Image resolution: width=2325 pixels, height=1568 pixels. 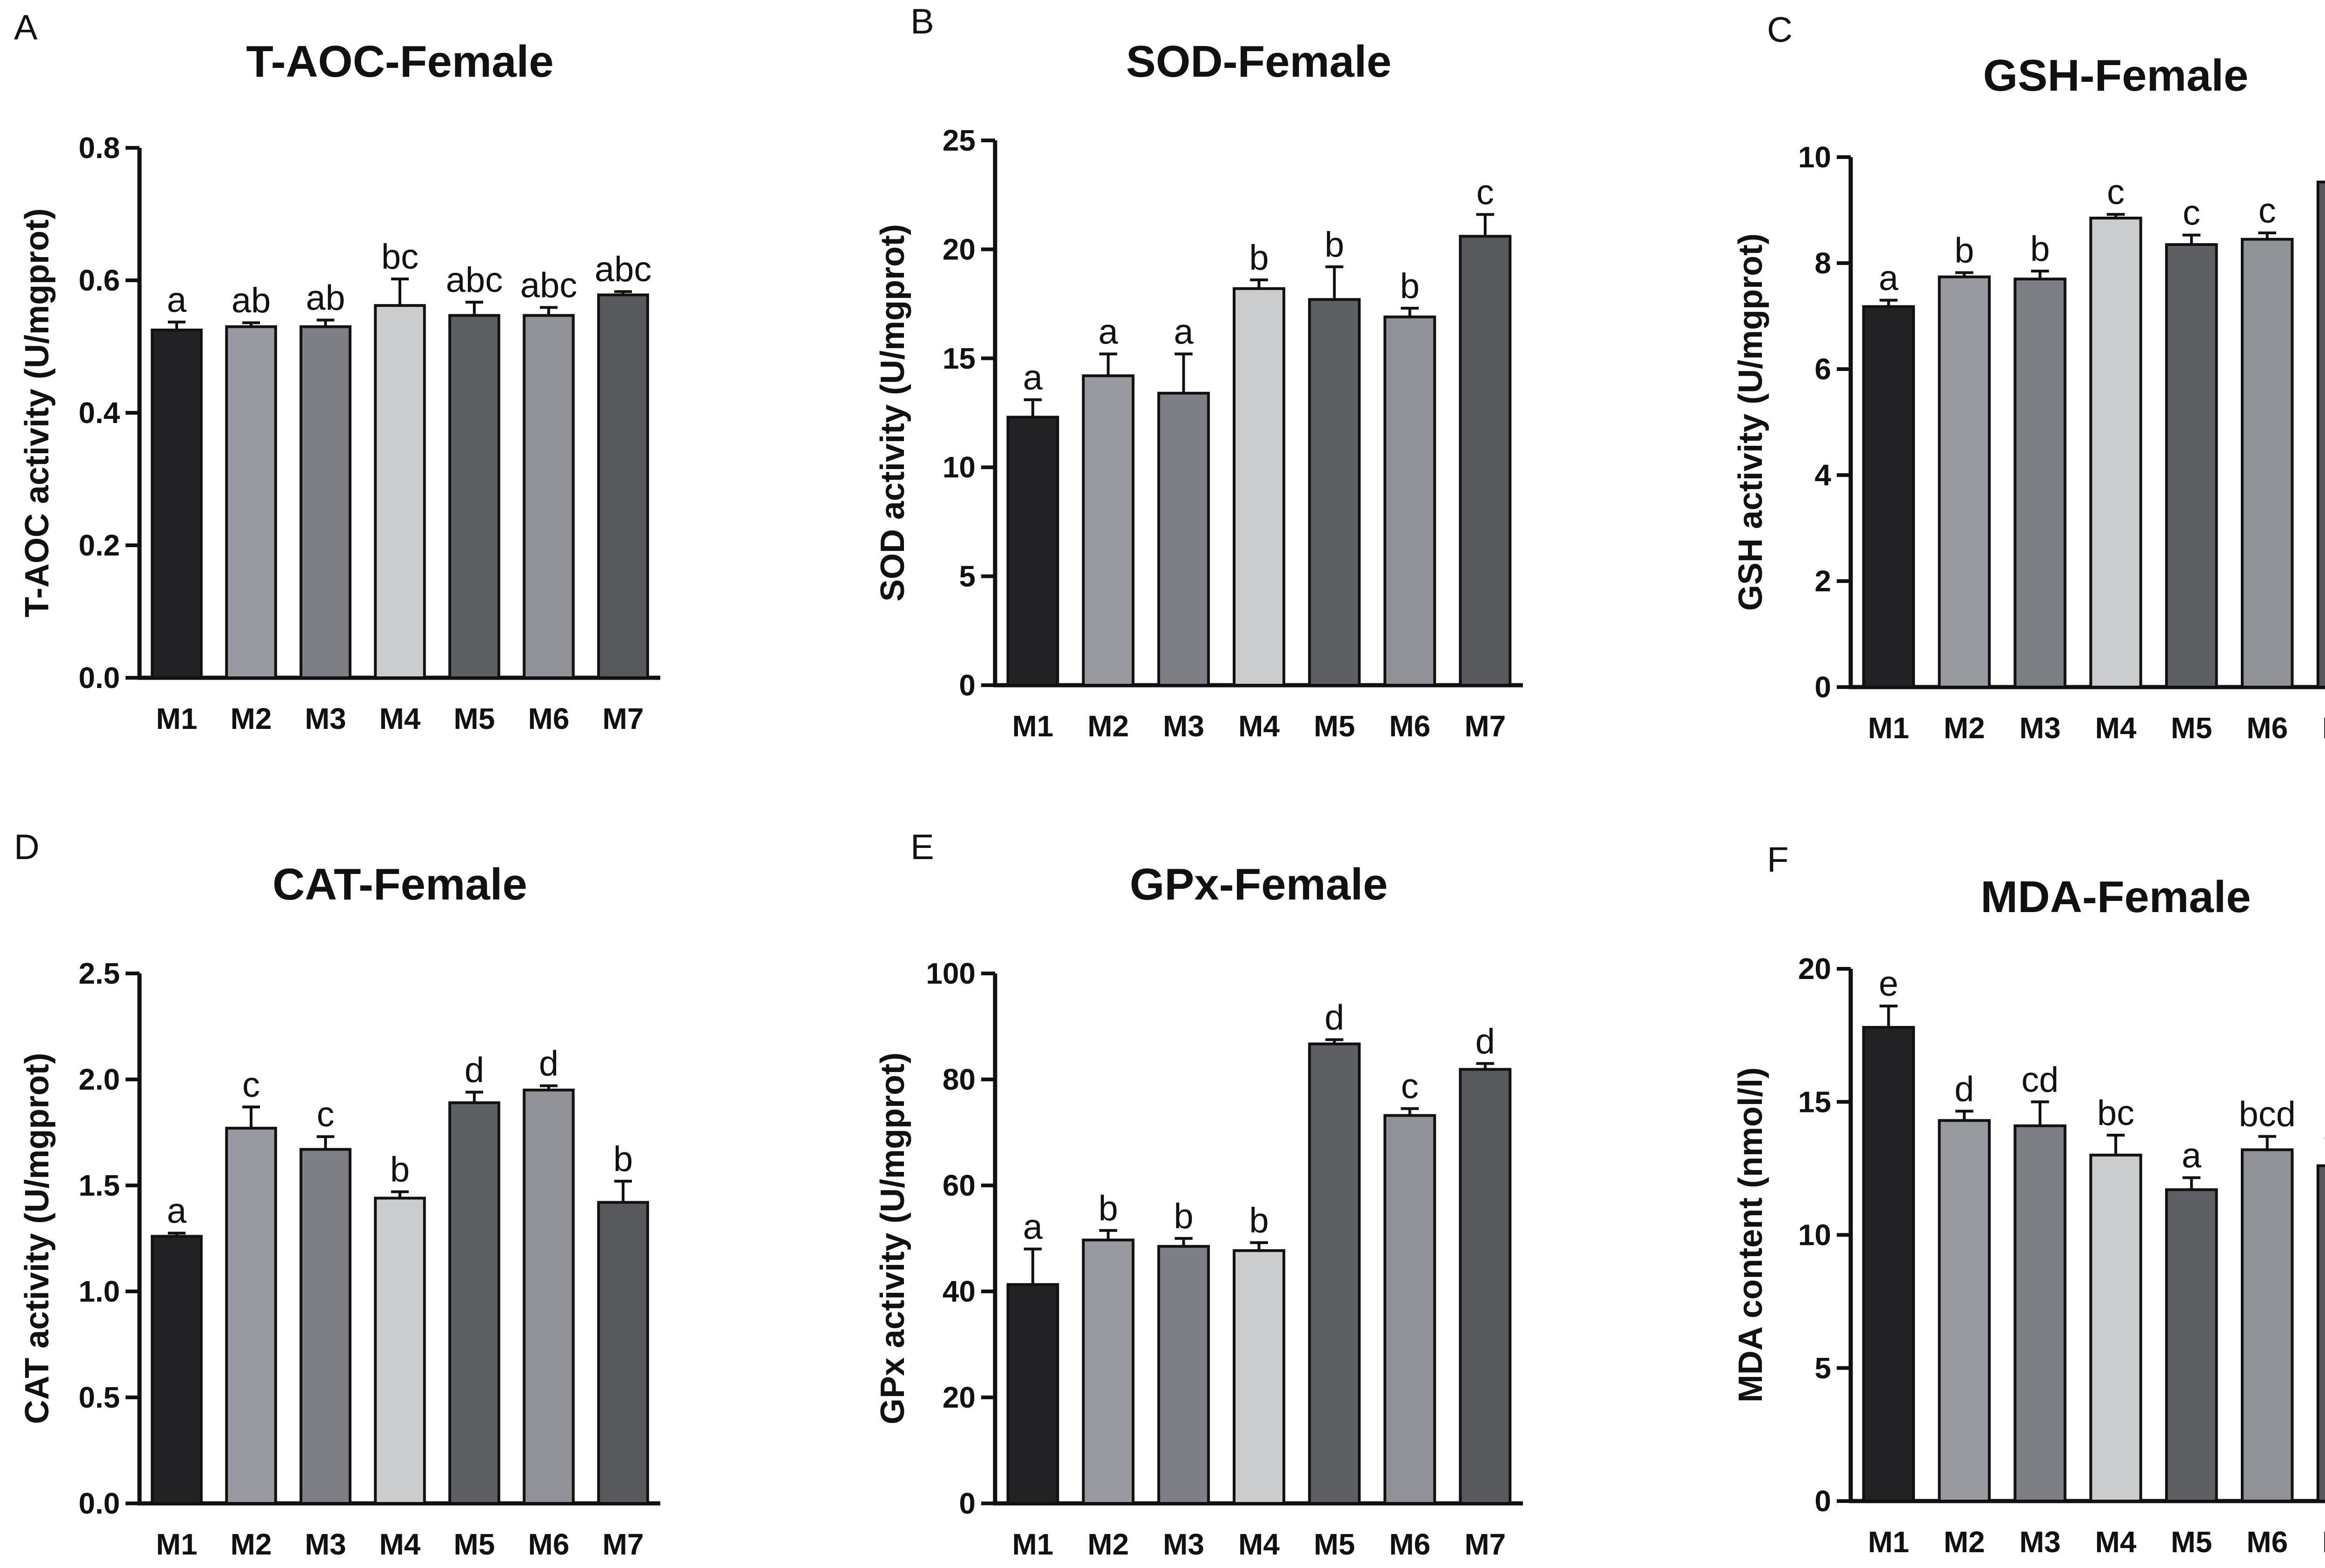 I want to click on y-tick-label: 2.0, so click(x=99, y=1079).